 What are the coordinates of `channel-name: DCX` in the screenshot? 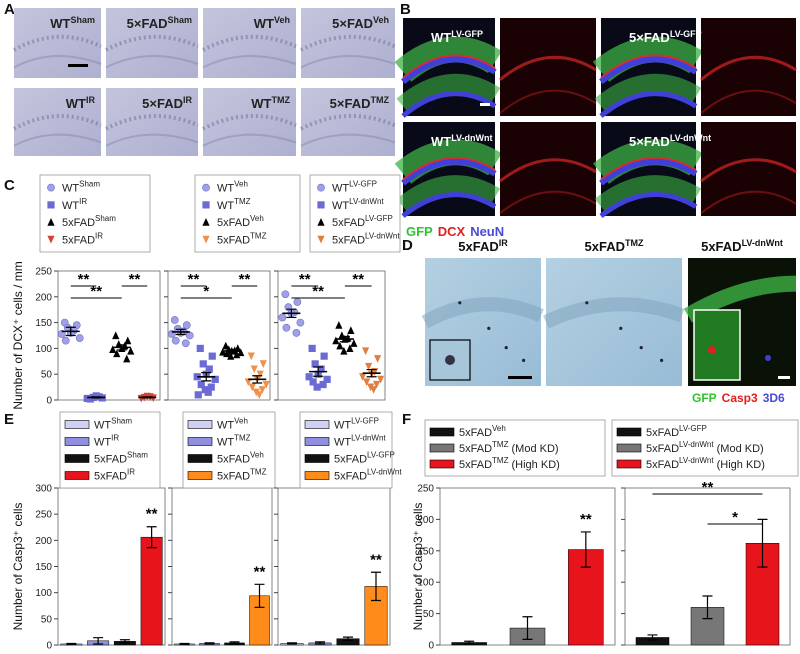 It's located at (452, 231).